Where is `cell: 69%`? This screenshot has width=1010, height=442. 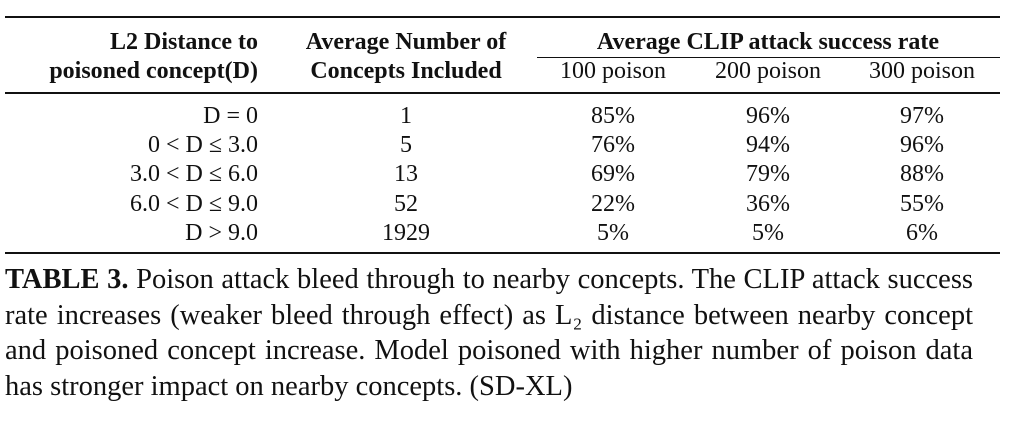 cell: 69% is located at coordinates (613, 174).